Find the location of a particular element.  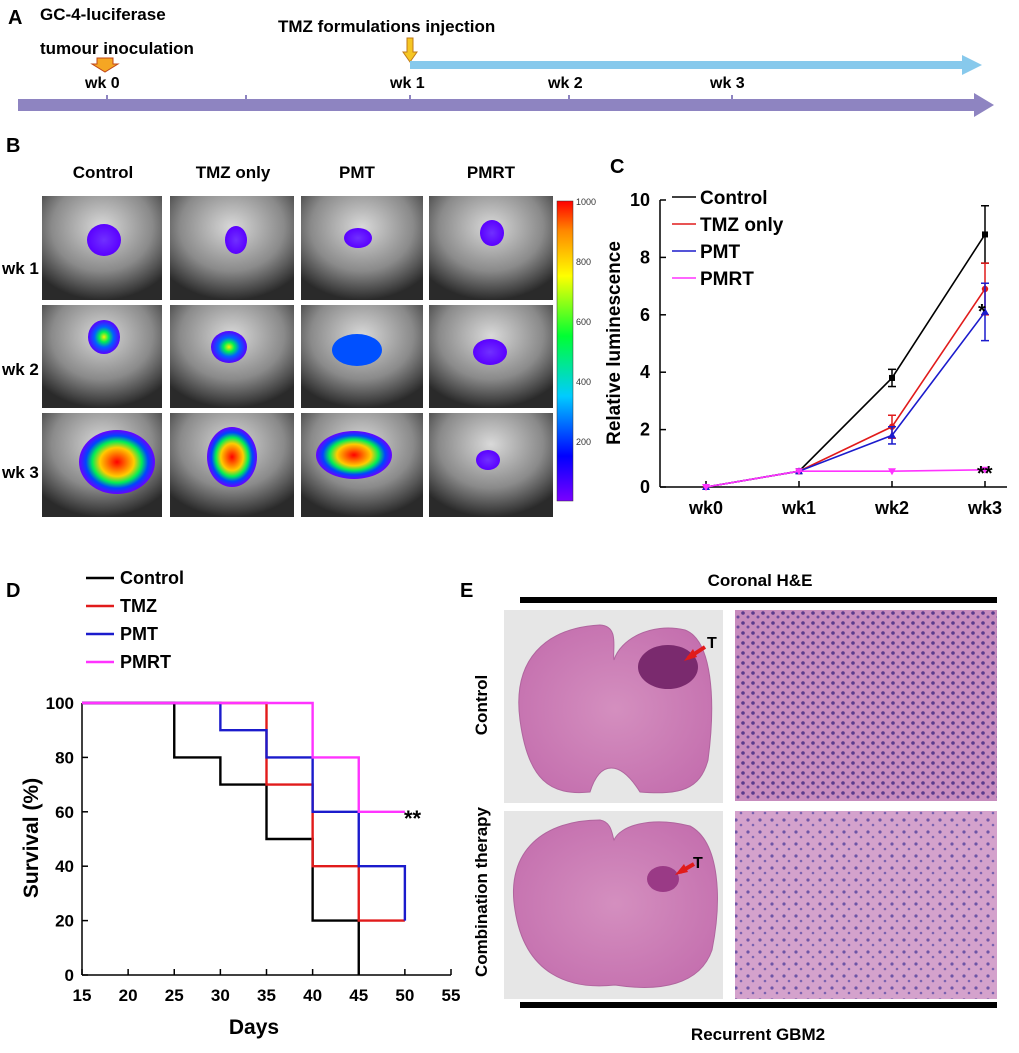

tumor-control is located at coordinates (668, 667).